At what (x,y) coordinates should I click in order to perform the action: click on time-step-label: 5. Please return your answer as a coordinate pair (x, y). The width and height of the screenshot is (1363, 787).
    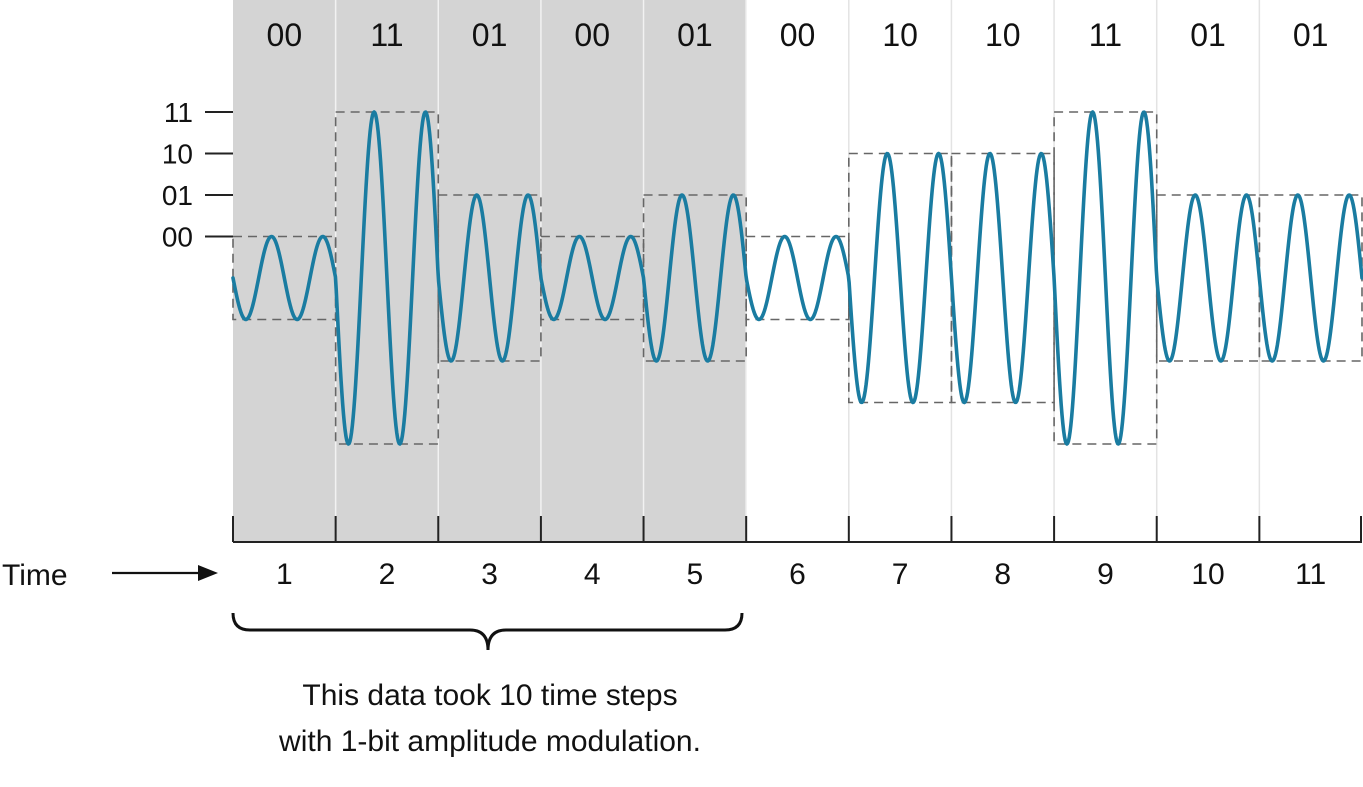
    Looking at the image, I should click on (695, 574).